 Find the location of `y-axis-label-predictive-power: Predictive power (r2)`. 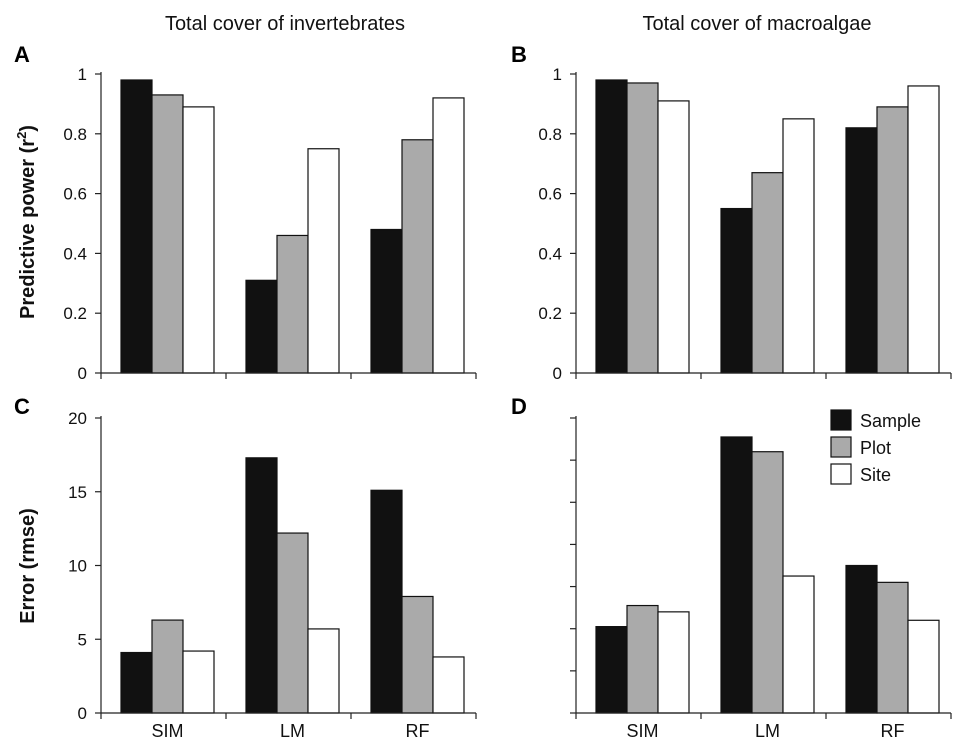

y-axis-label-predictive-power: Predictive power (r2) is located at coordinates (26, 222).